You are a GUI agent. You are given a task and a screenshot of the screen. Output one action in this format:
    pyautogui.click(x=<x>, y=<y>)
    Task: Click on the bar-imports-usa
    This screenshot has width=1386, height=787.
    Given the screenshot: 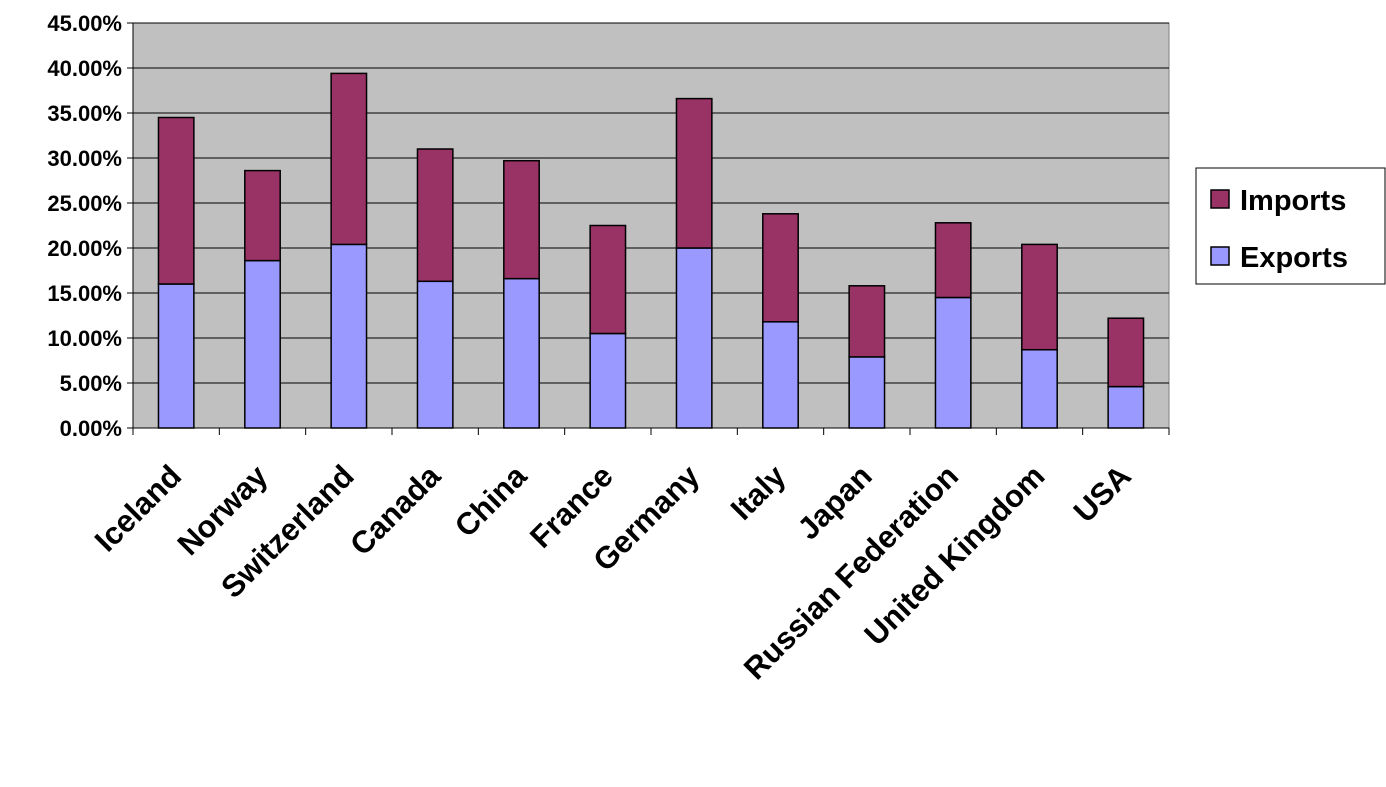 What is the action you would take?
    pyautogui.click(x=1126, y=352)
    